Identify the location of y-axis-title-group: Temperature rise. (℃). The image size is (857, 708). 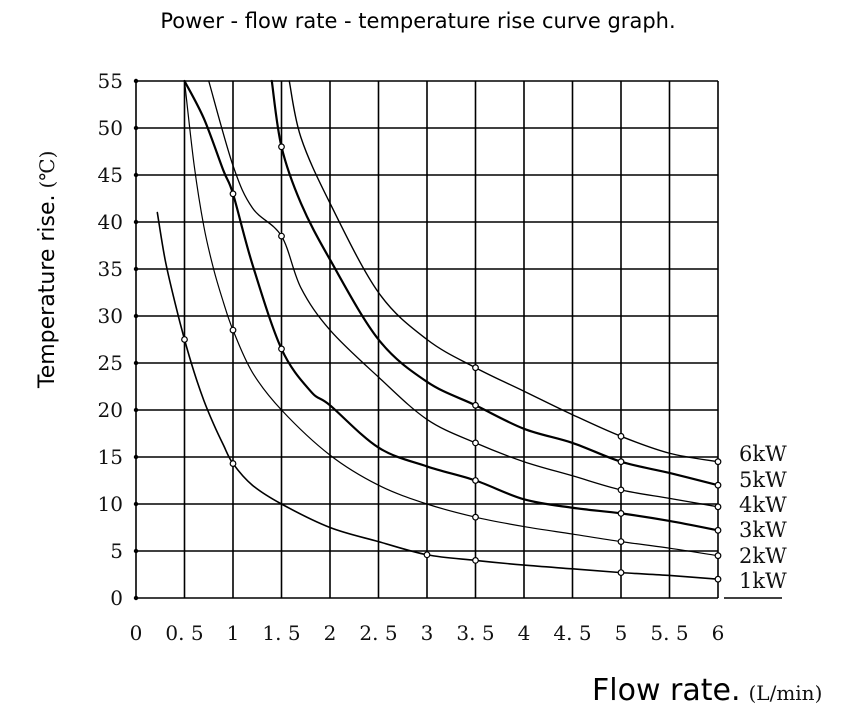
(47, 270).